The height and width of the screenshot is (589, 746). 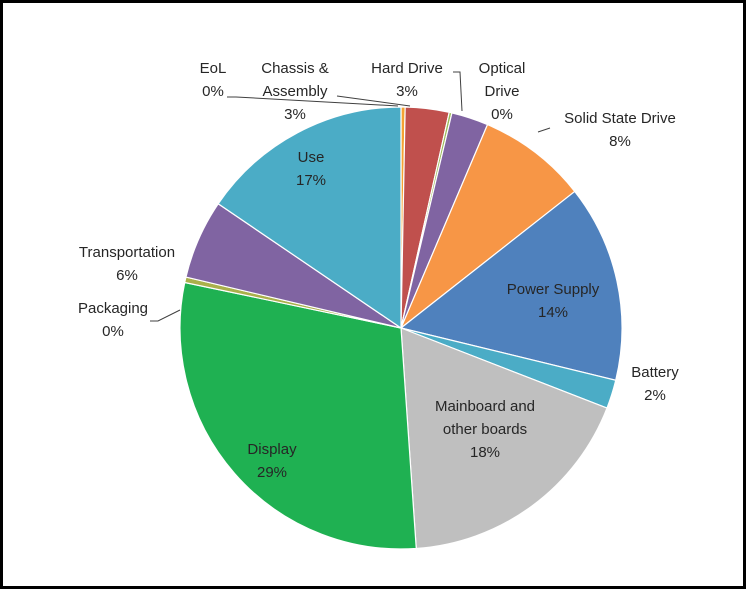 What do you see at coordinates (488, 226) in the screenshot?
I see `pie-slice-solid-state-drive` at bounding box center [488, 226].